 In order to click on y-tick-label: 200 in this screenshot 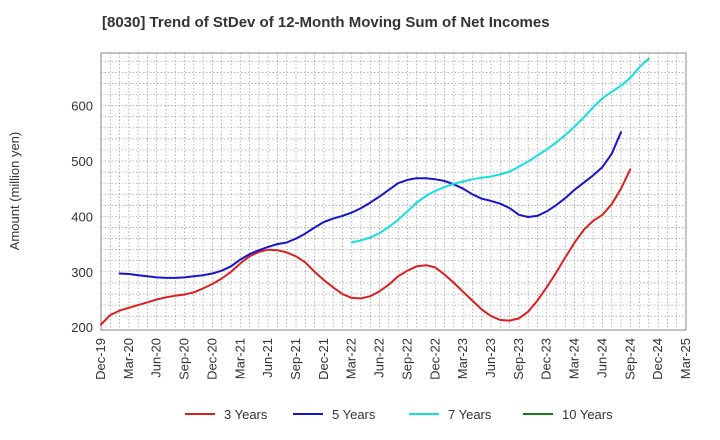, I will do `click(82, 327)`.